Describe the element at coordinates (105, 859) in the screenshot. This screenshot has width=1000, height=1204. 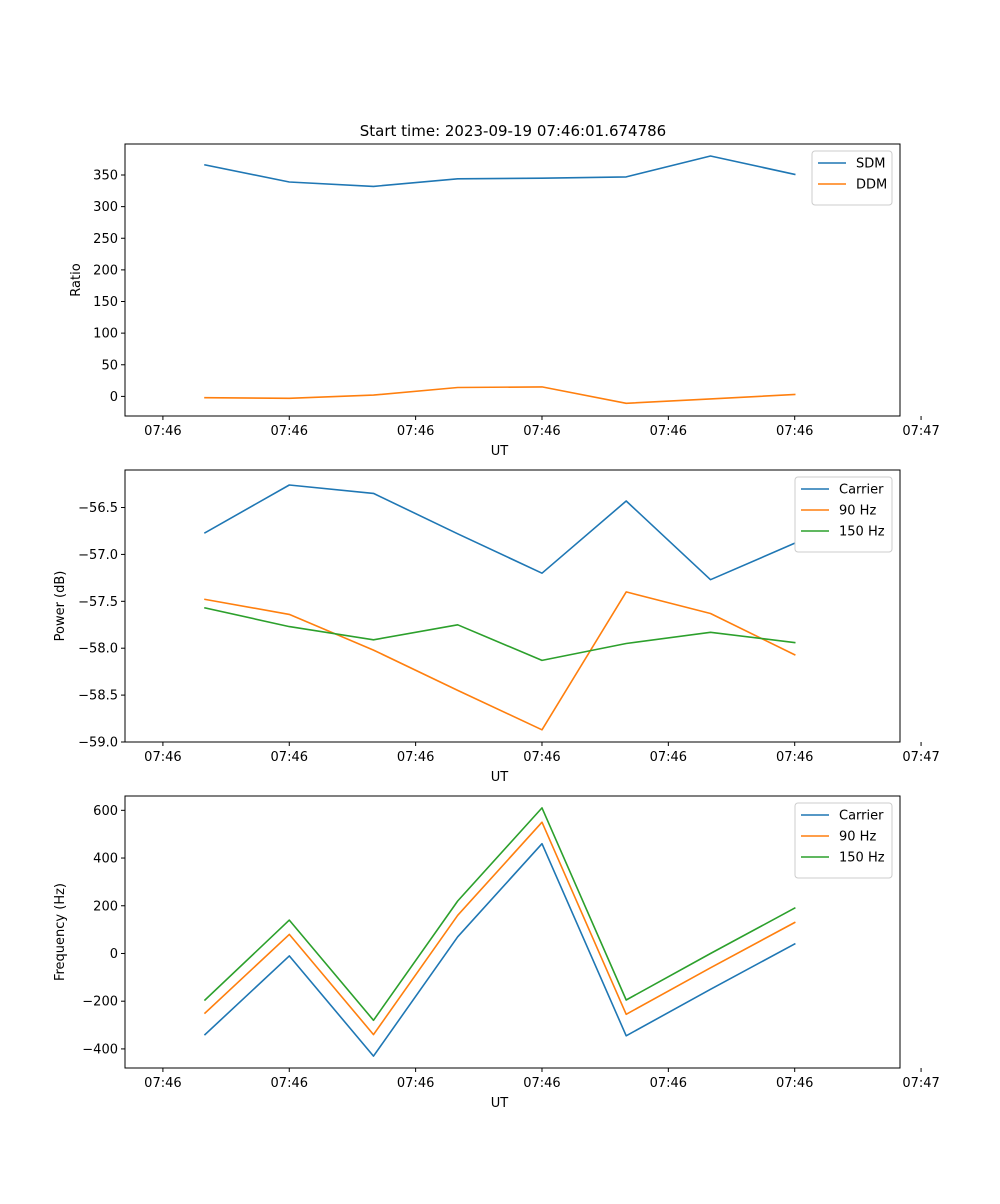
I see `y-tick-label: 400` at that location.